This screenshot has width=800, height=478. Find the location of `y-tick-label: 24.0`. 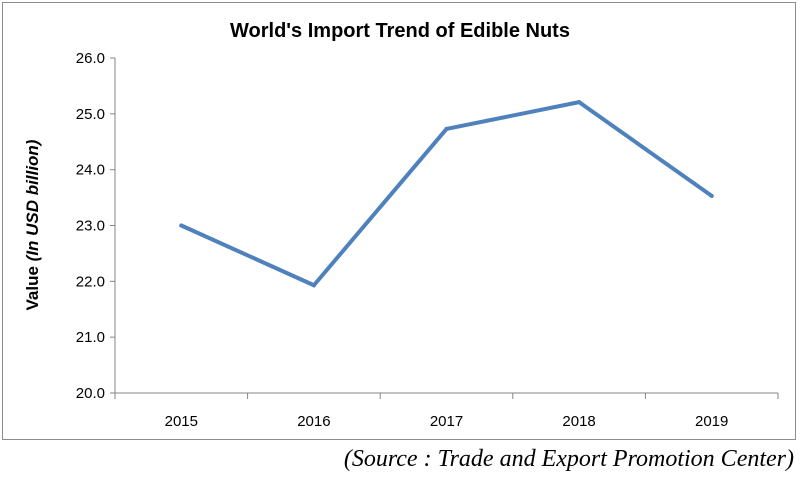

y-tick-label: 24.0 is located at coordinates (90, 170).